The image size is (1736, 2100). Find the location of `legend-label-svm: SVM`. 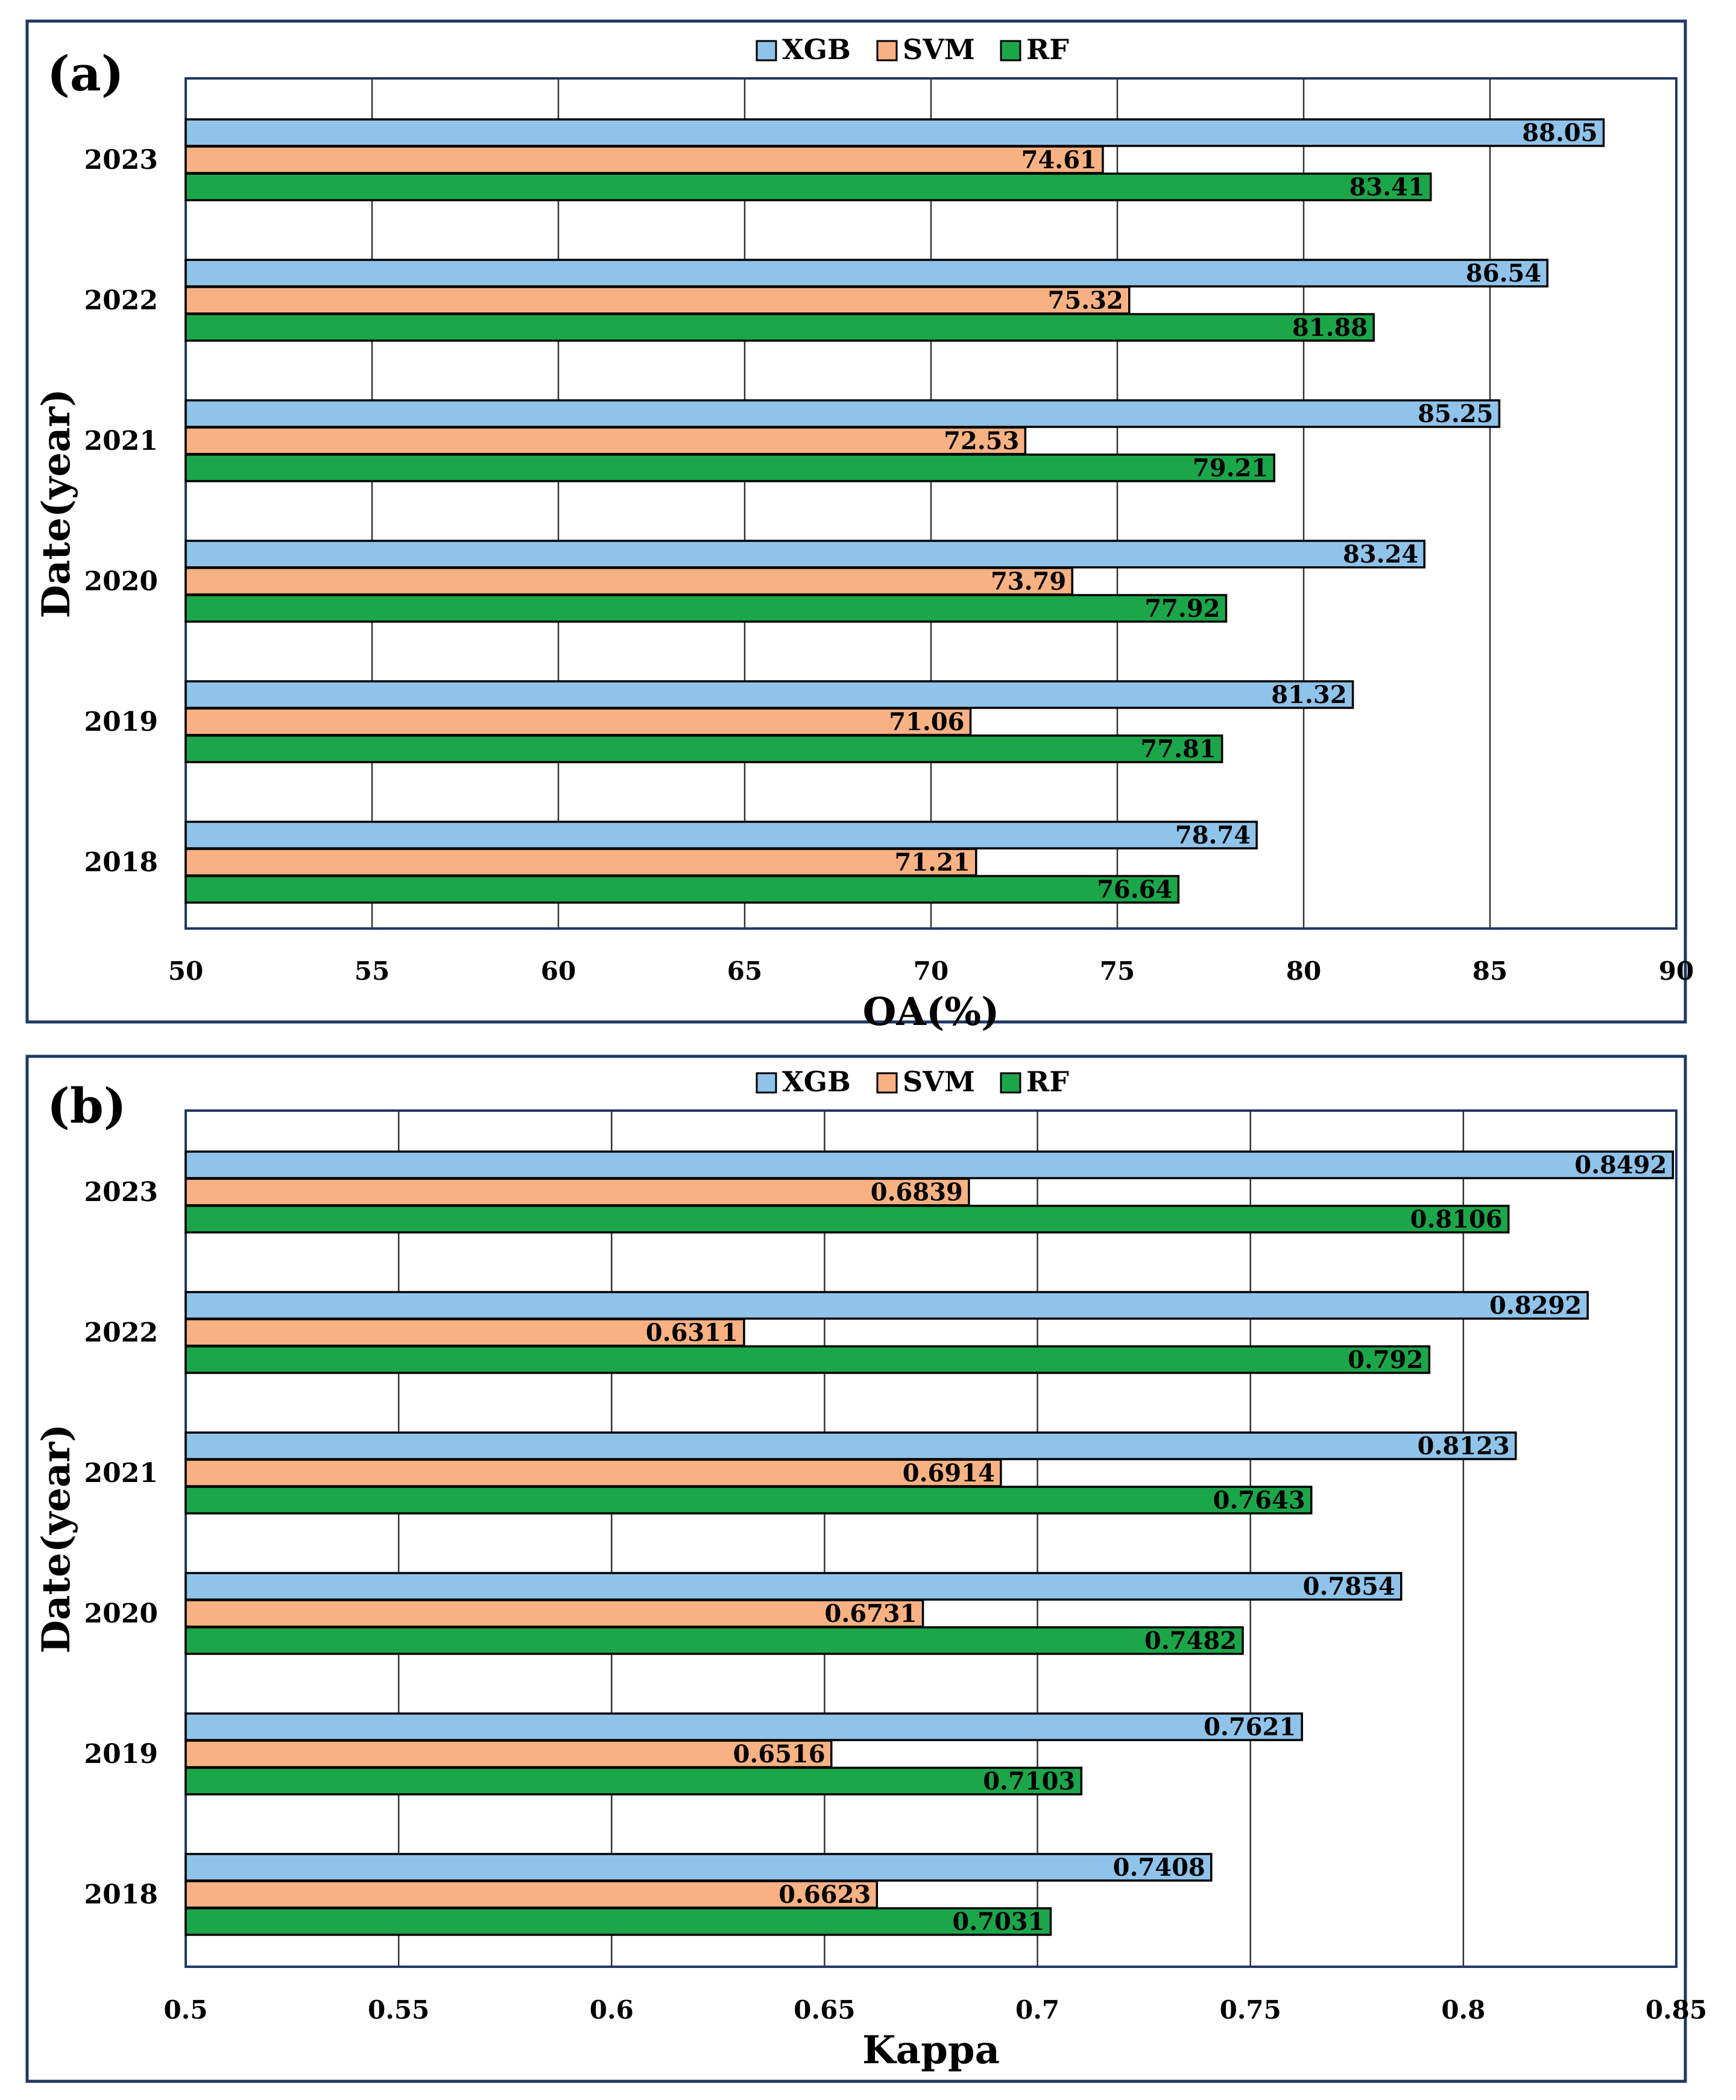

legend-label-svm: SVM is located at coordinates (939, 49).